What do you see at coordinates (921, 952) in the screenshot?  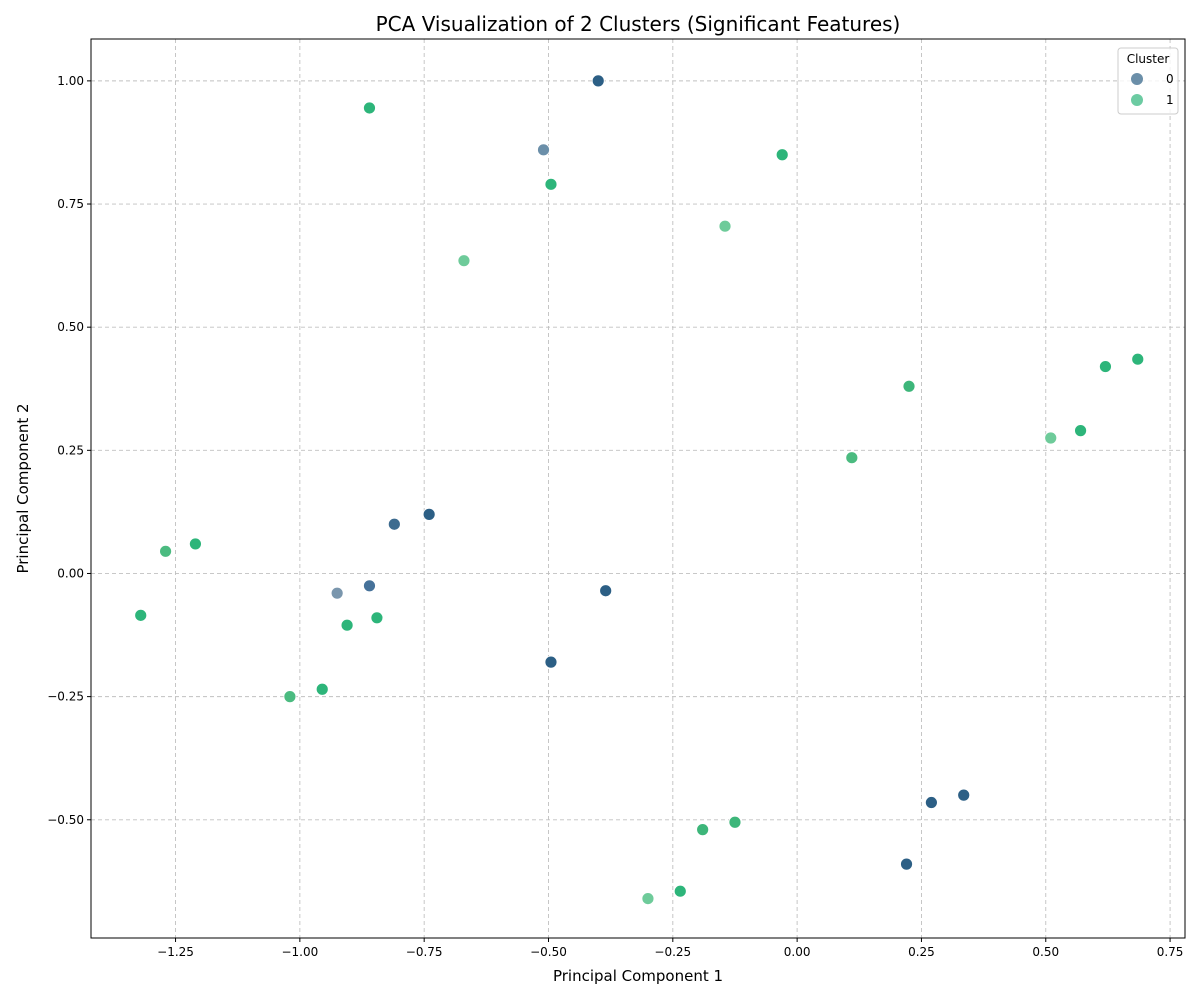 I see `x-tick-label: 0.25` at bounding box center [921, 952].